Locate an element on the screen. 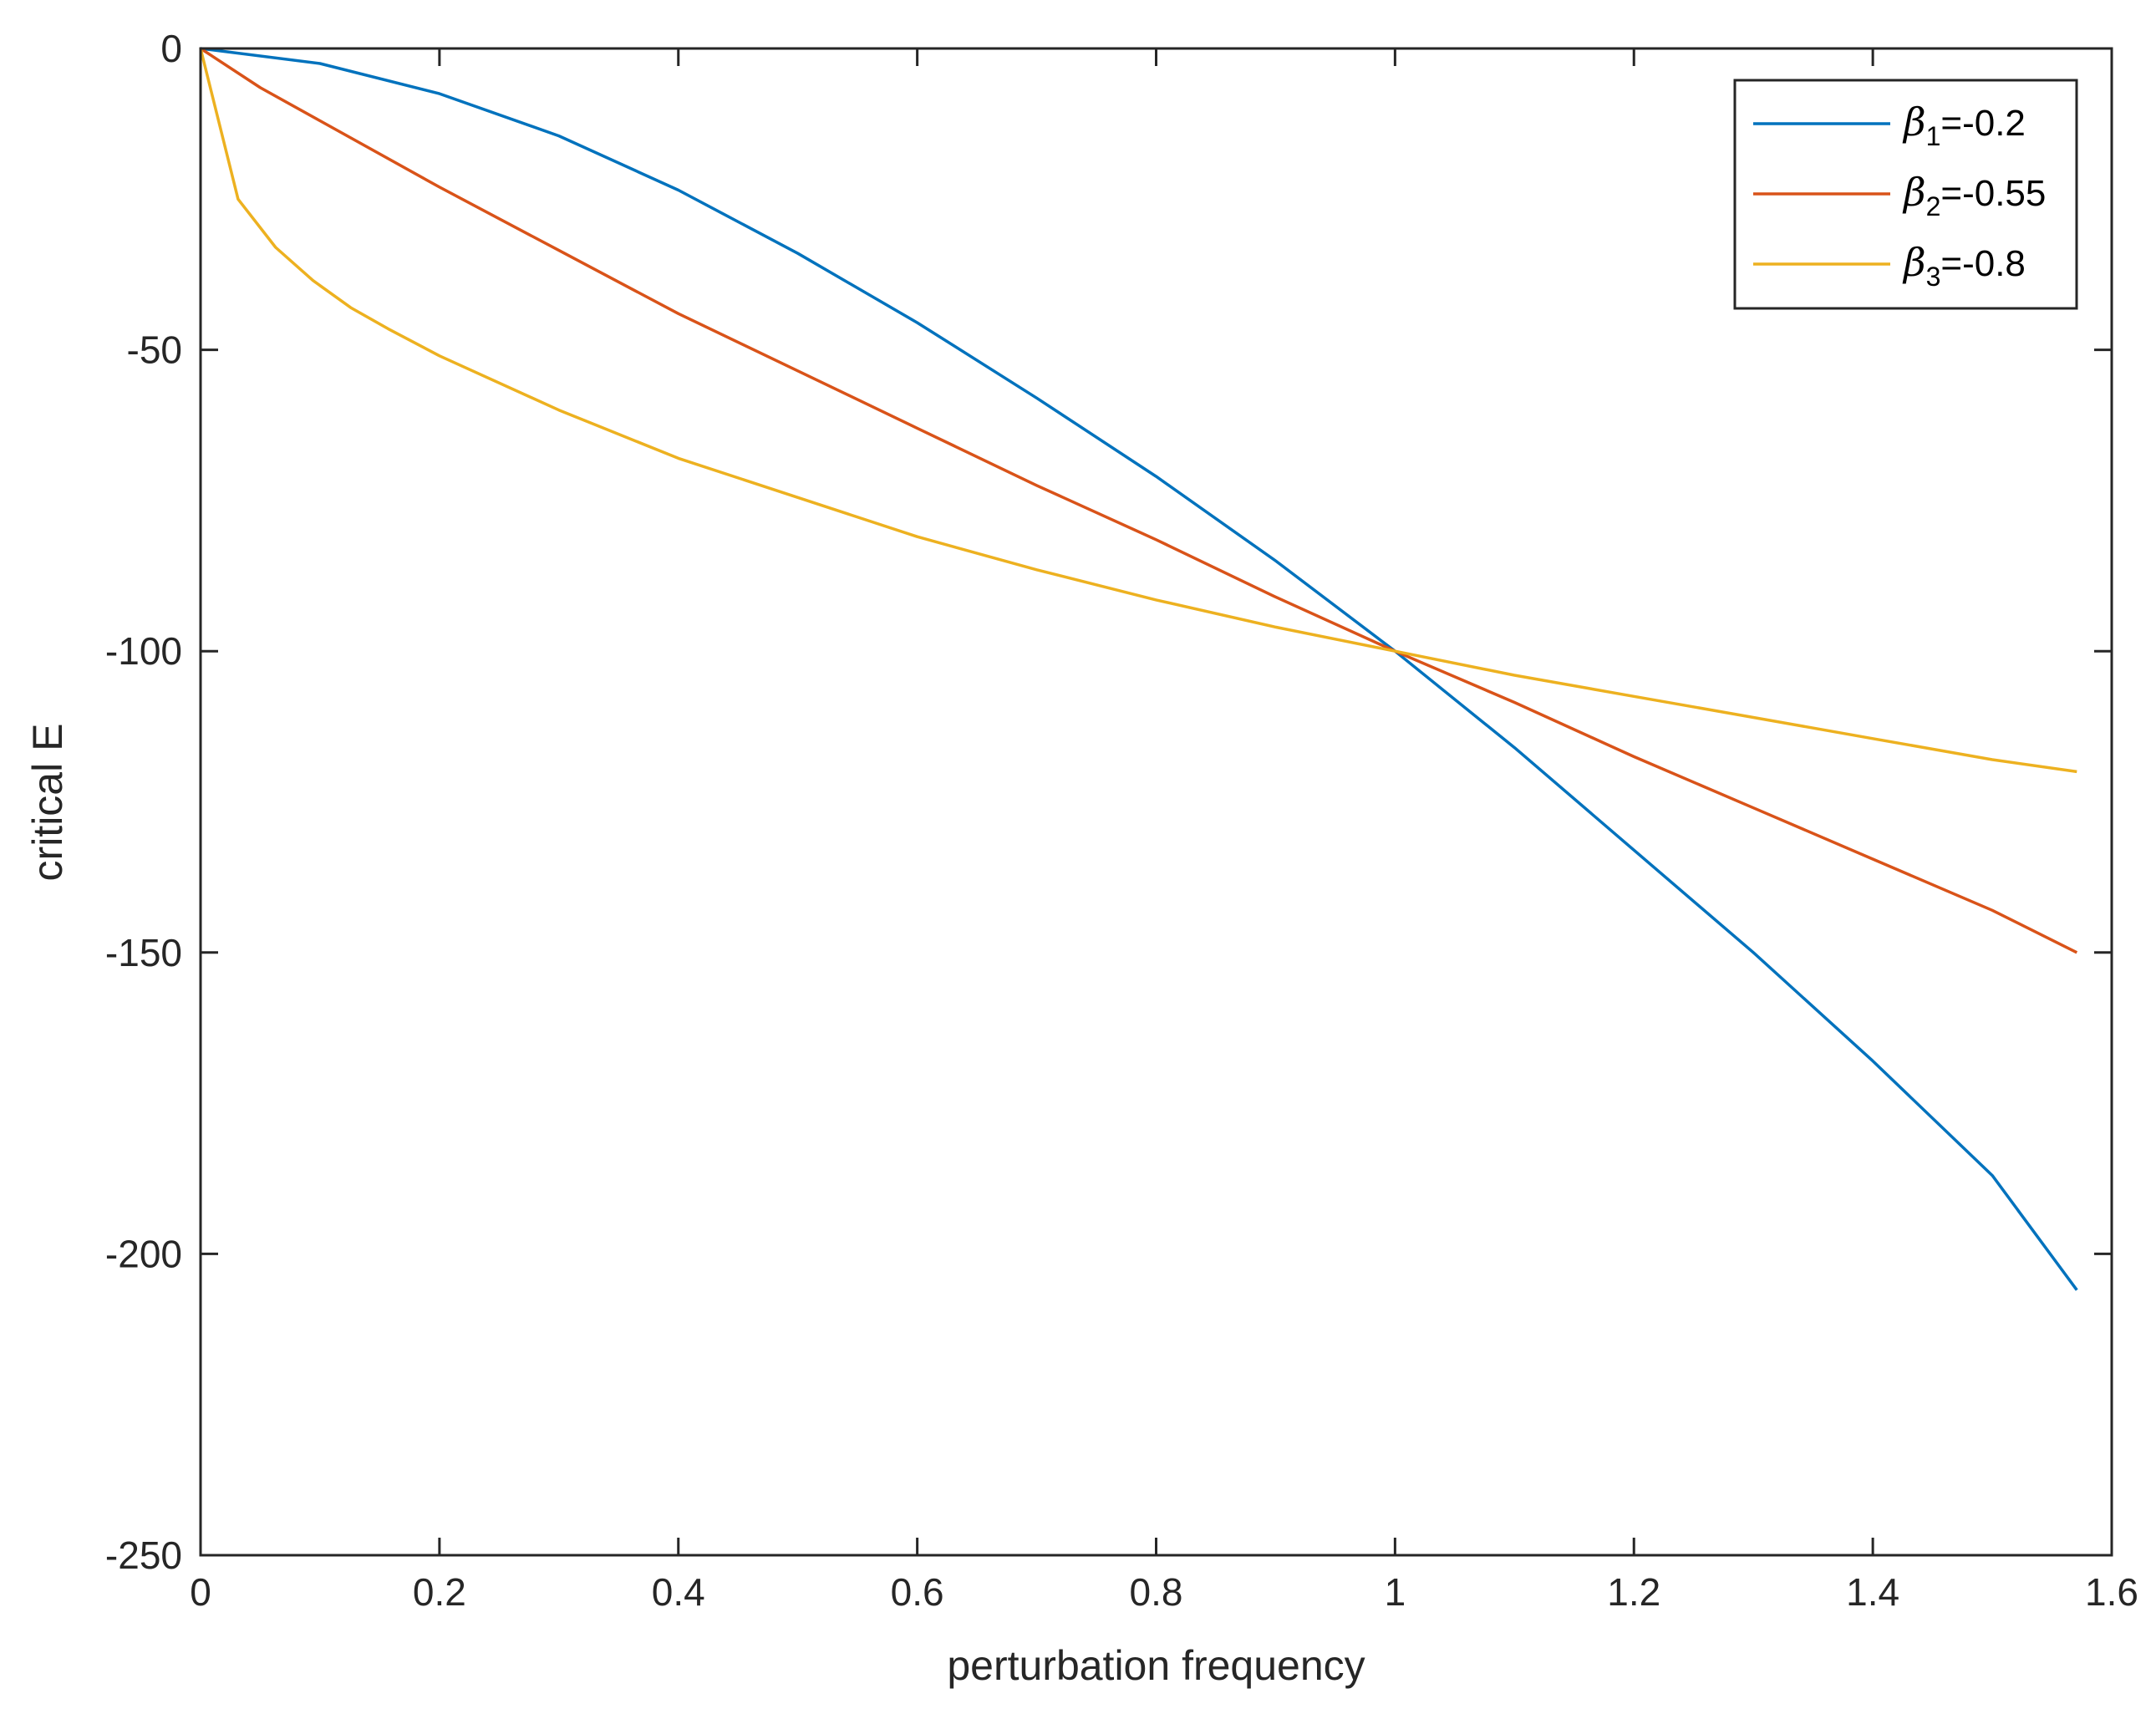  legend-value: =-0.55 is located at coordinates (1993, 194).